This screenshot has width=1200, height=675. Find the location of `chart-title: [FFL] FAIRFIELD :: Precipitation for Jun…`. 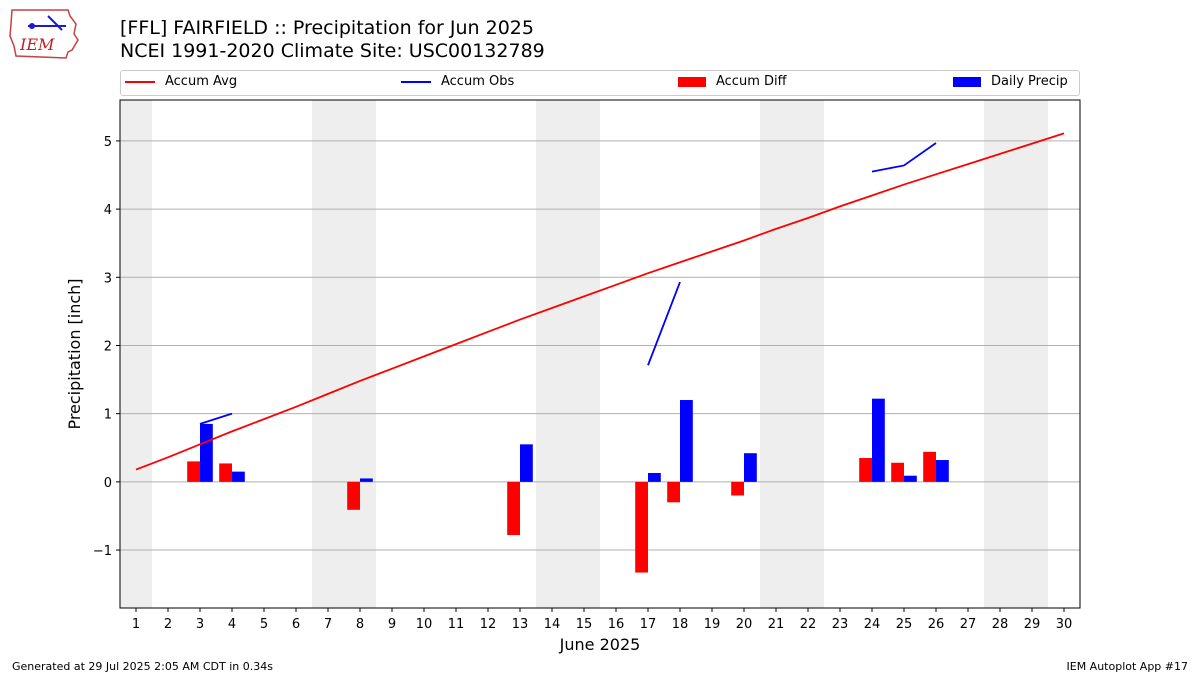

chart-title: [FFL] FAIRFIELD :: Precipitation for Jun… is located at coordinates (327, 28).